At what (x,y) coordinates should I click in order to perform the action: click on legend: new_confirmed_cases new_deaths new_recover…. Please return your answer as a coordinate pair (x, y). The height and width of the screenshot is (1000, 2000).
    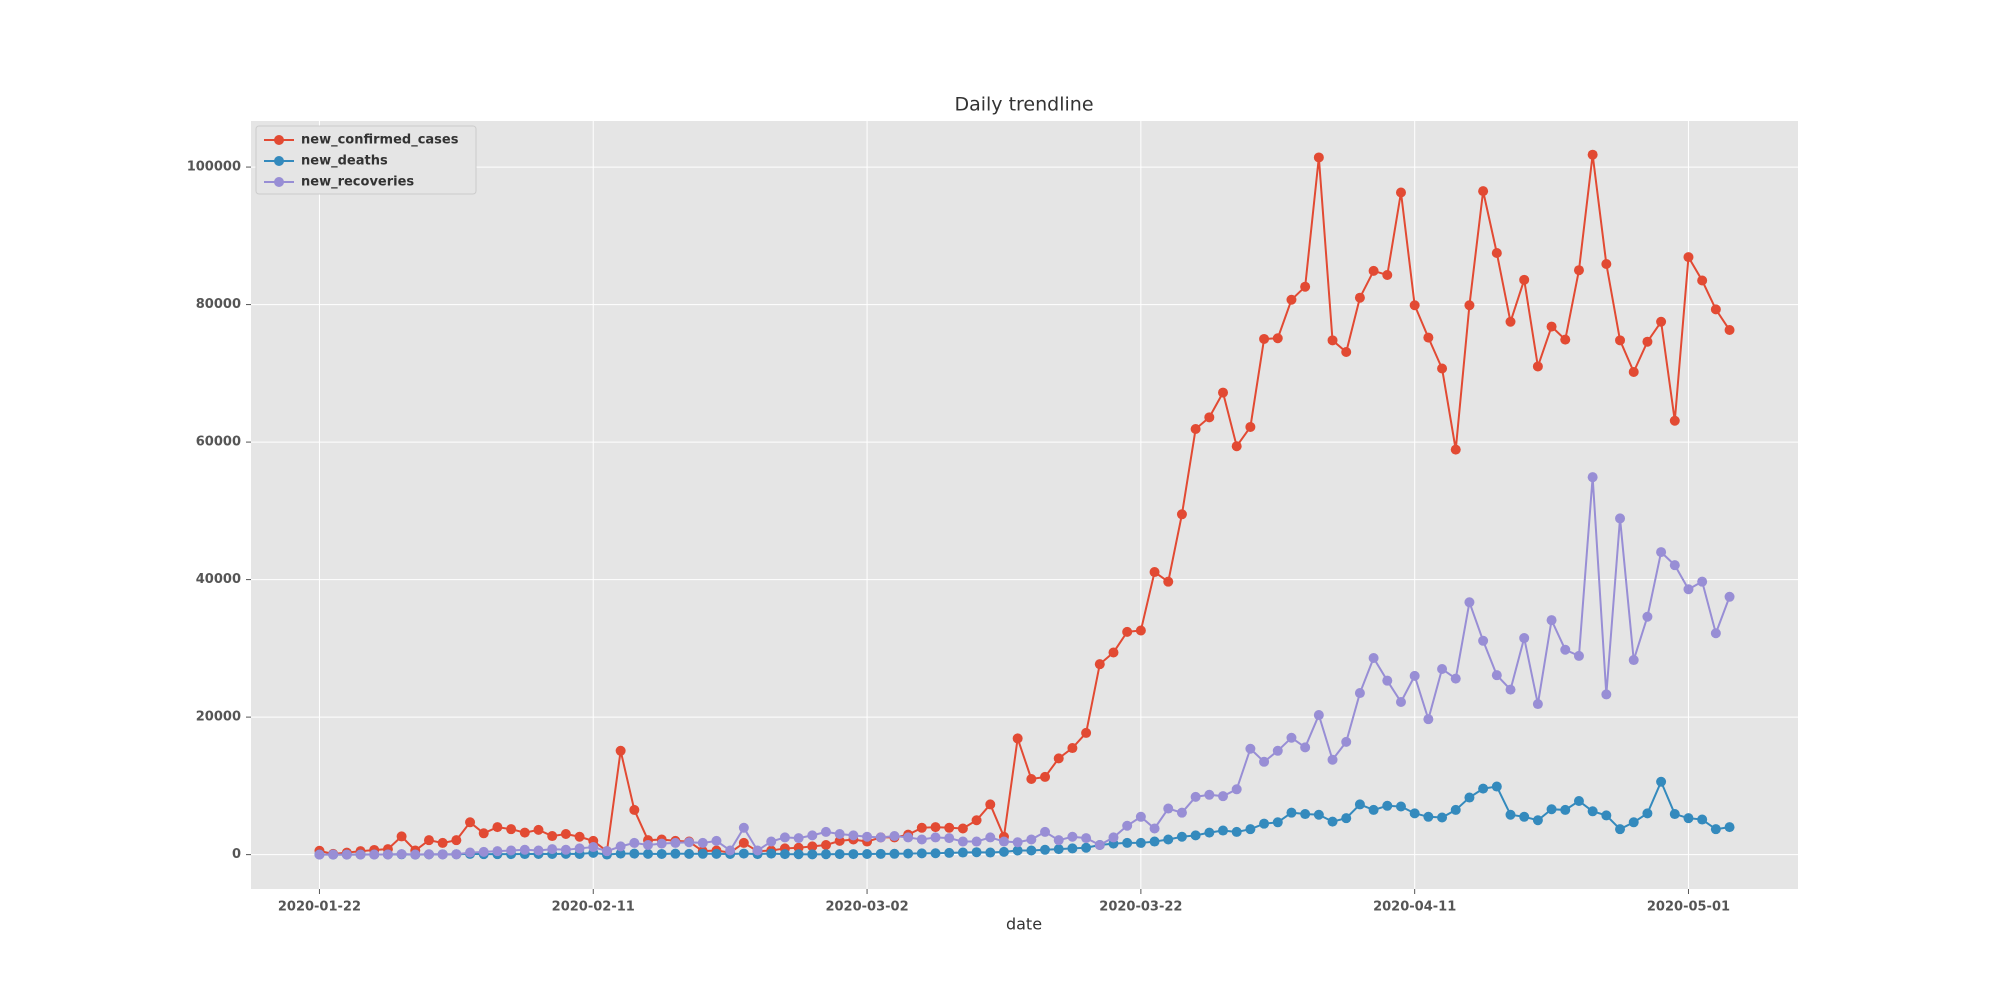
    Looking at the image, I should click on (366, 160).